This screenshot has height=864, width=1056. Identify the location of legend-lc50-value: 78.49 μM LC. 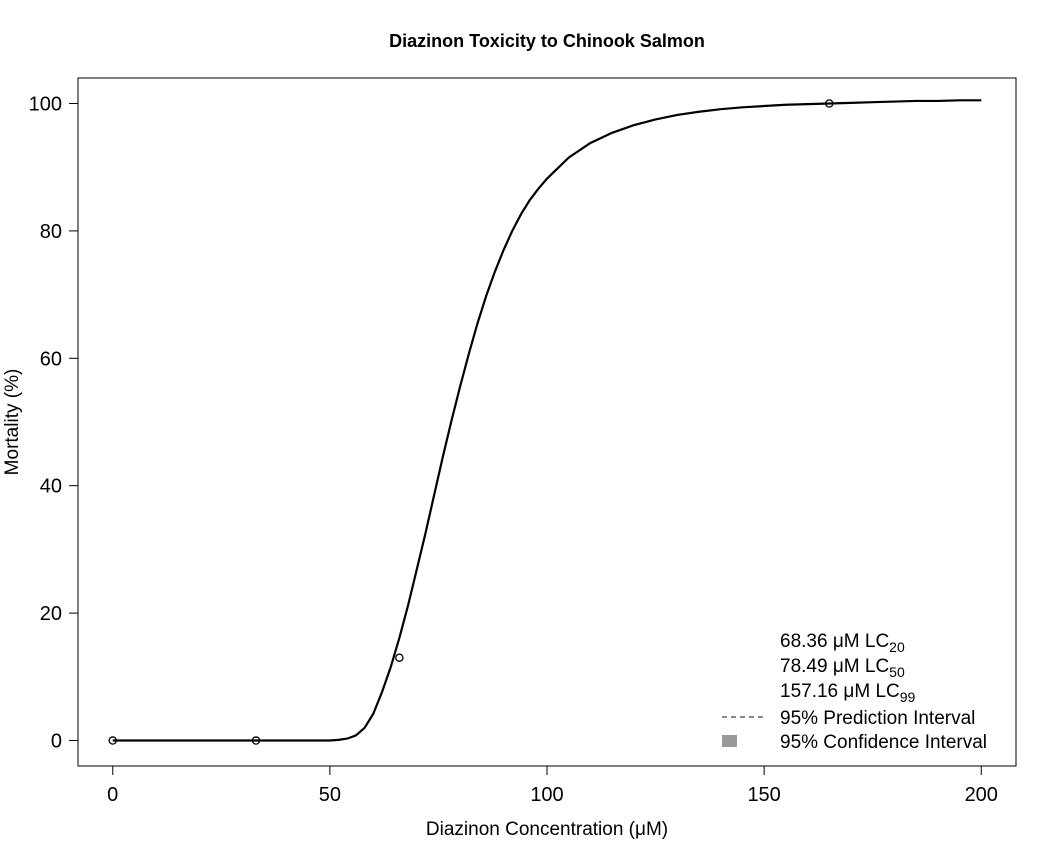
(834, 666).